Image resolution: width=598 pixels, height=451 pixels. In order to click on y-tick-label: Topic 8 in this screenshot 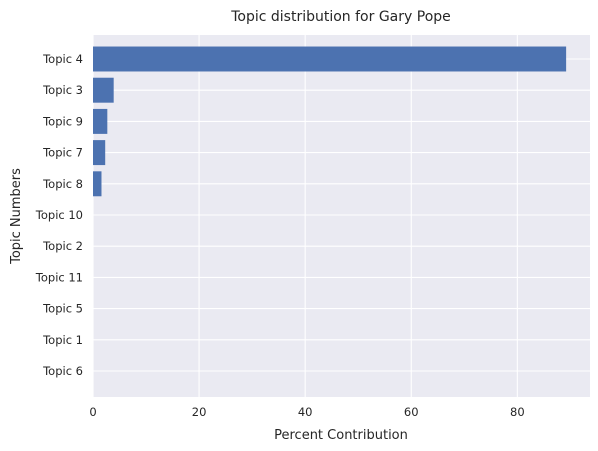, I will do `click(62, 184)`.